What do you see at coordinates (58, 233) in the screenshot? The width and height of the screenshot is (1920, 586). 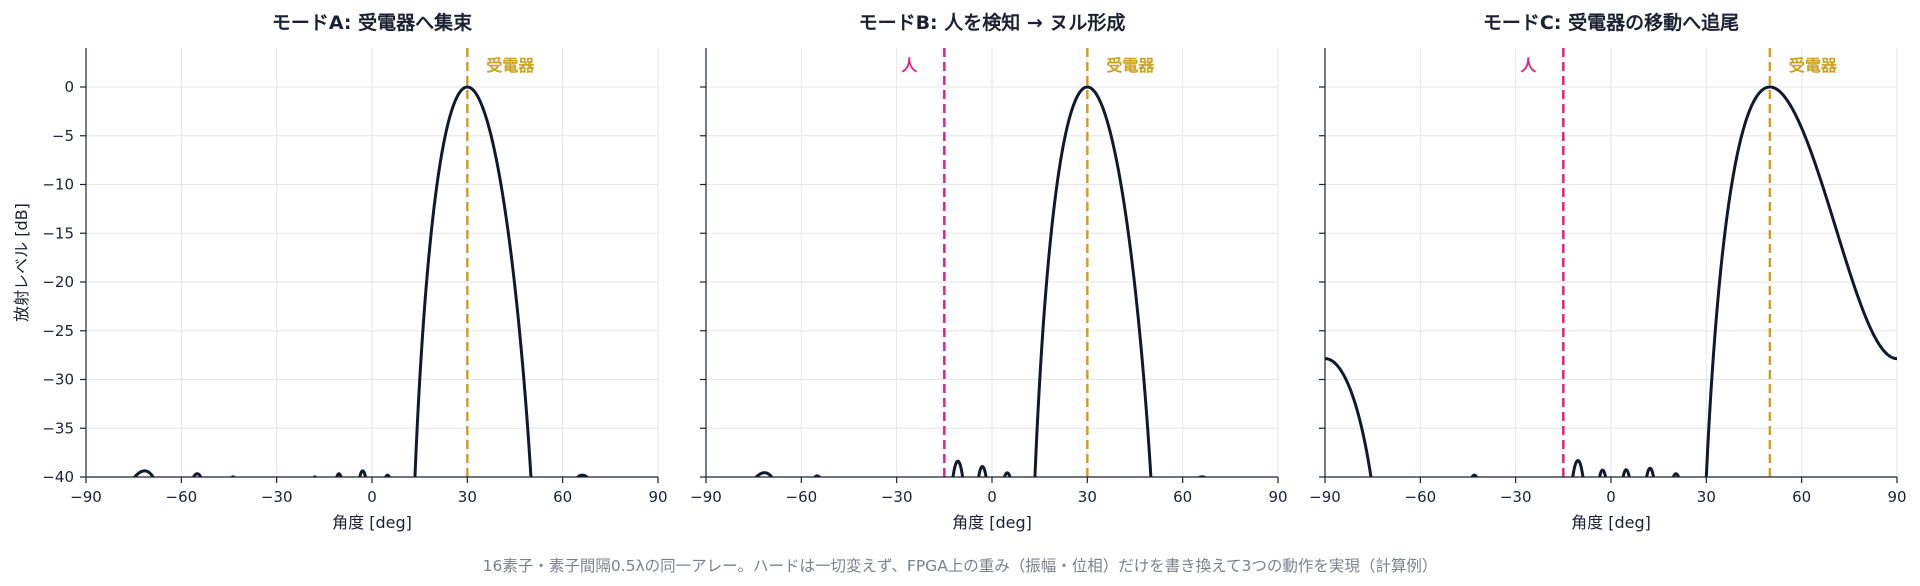 I see `y-tick-label: −15` at bounding box center [58, 233].